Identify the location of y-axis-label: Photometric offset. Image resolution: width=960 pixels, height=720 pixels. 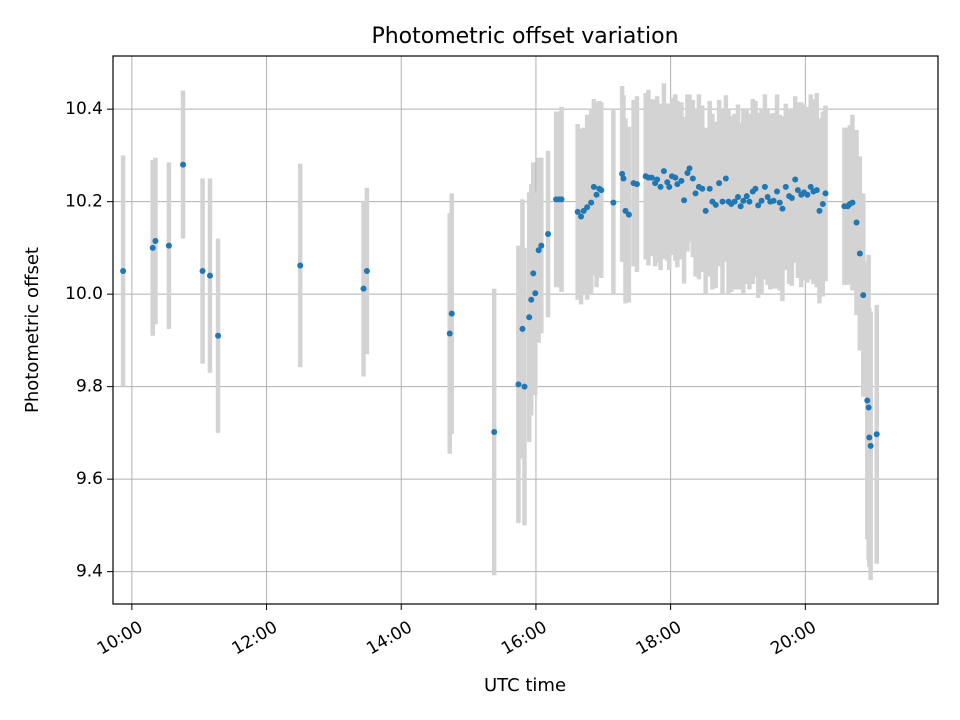
(32, 330).